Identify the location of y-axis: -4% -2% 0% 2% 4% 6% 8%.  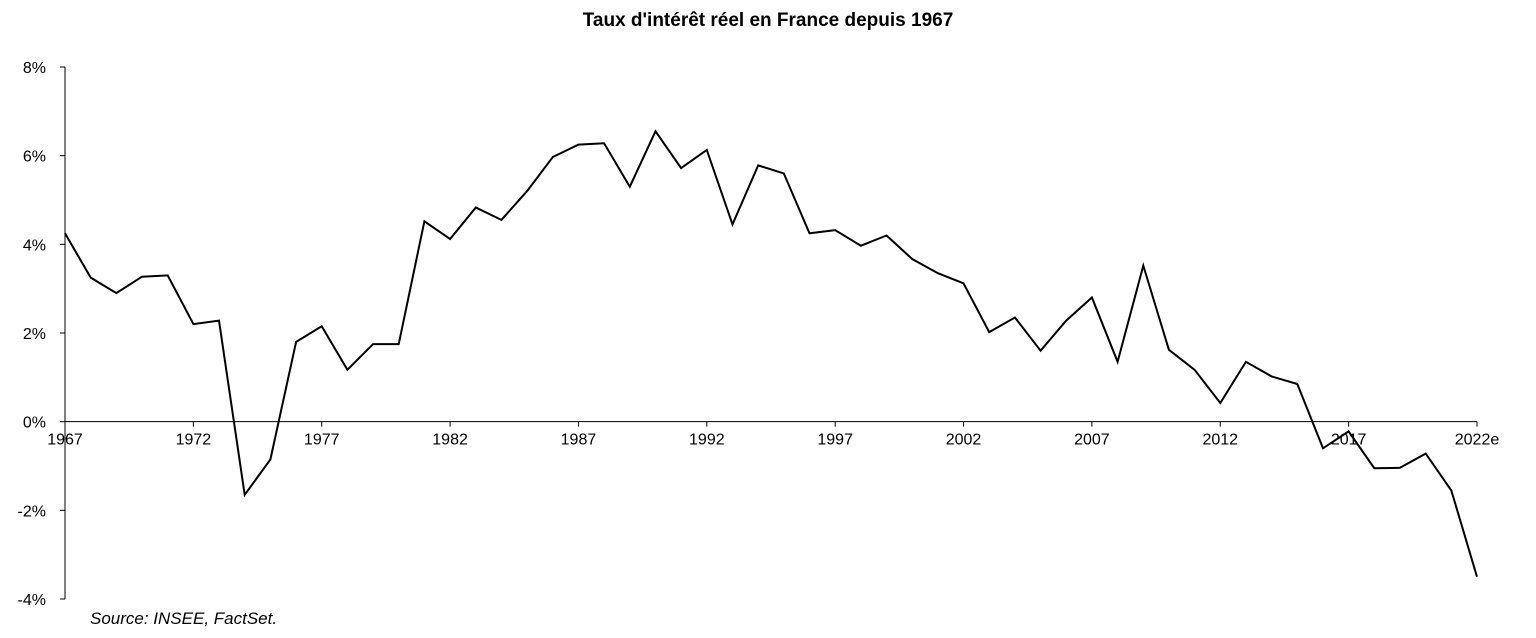
(42, 334).